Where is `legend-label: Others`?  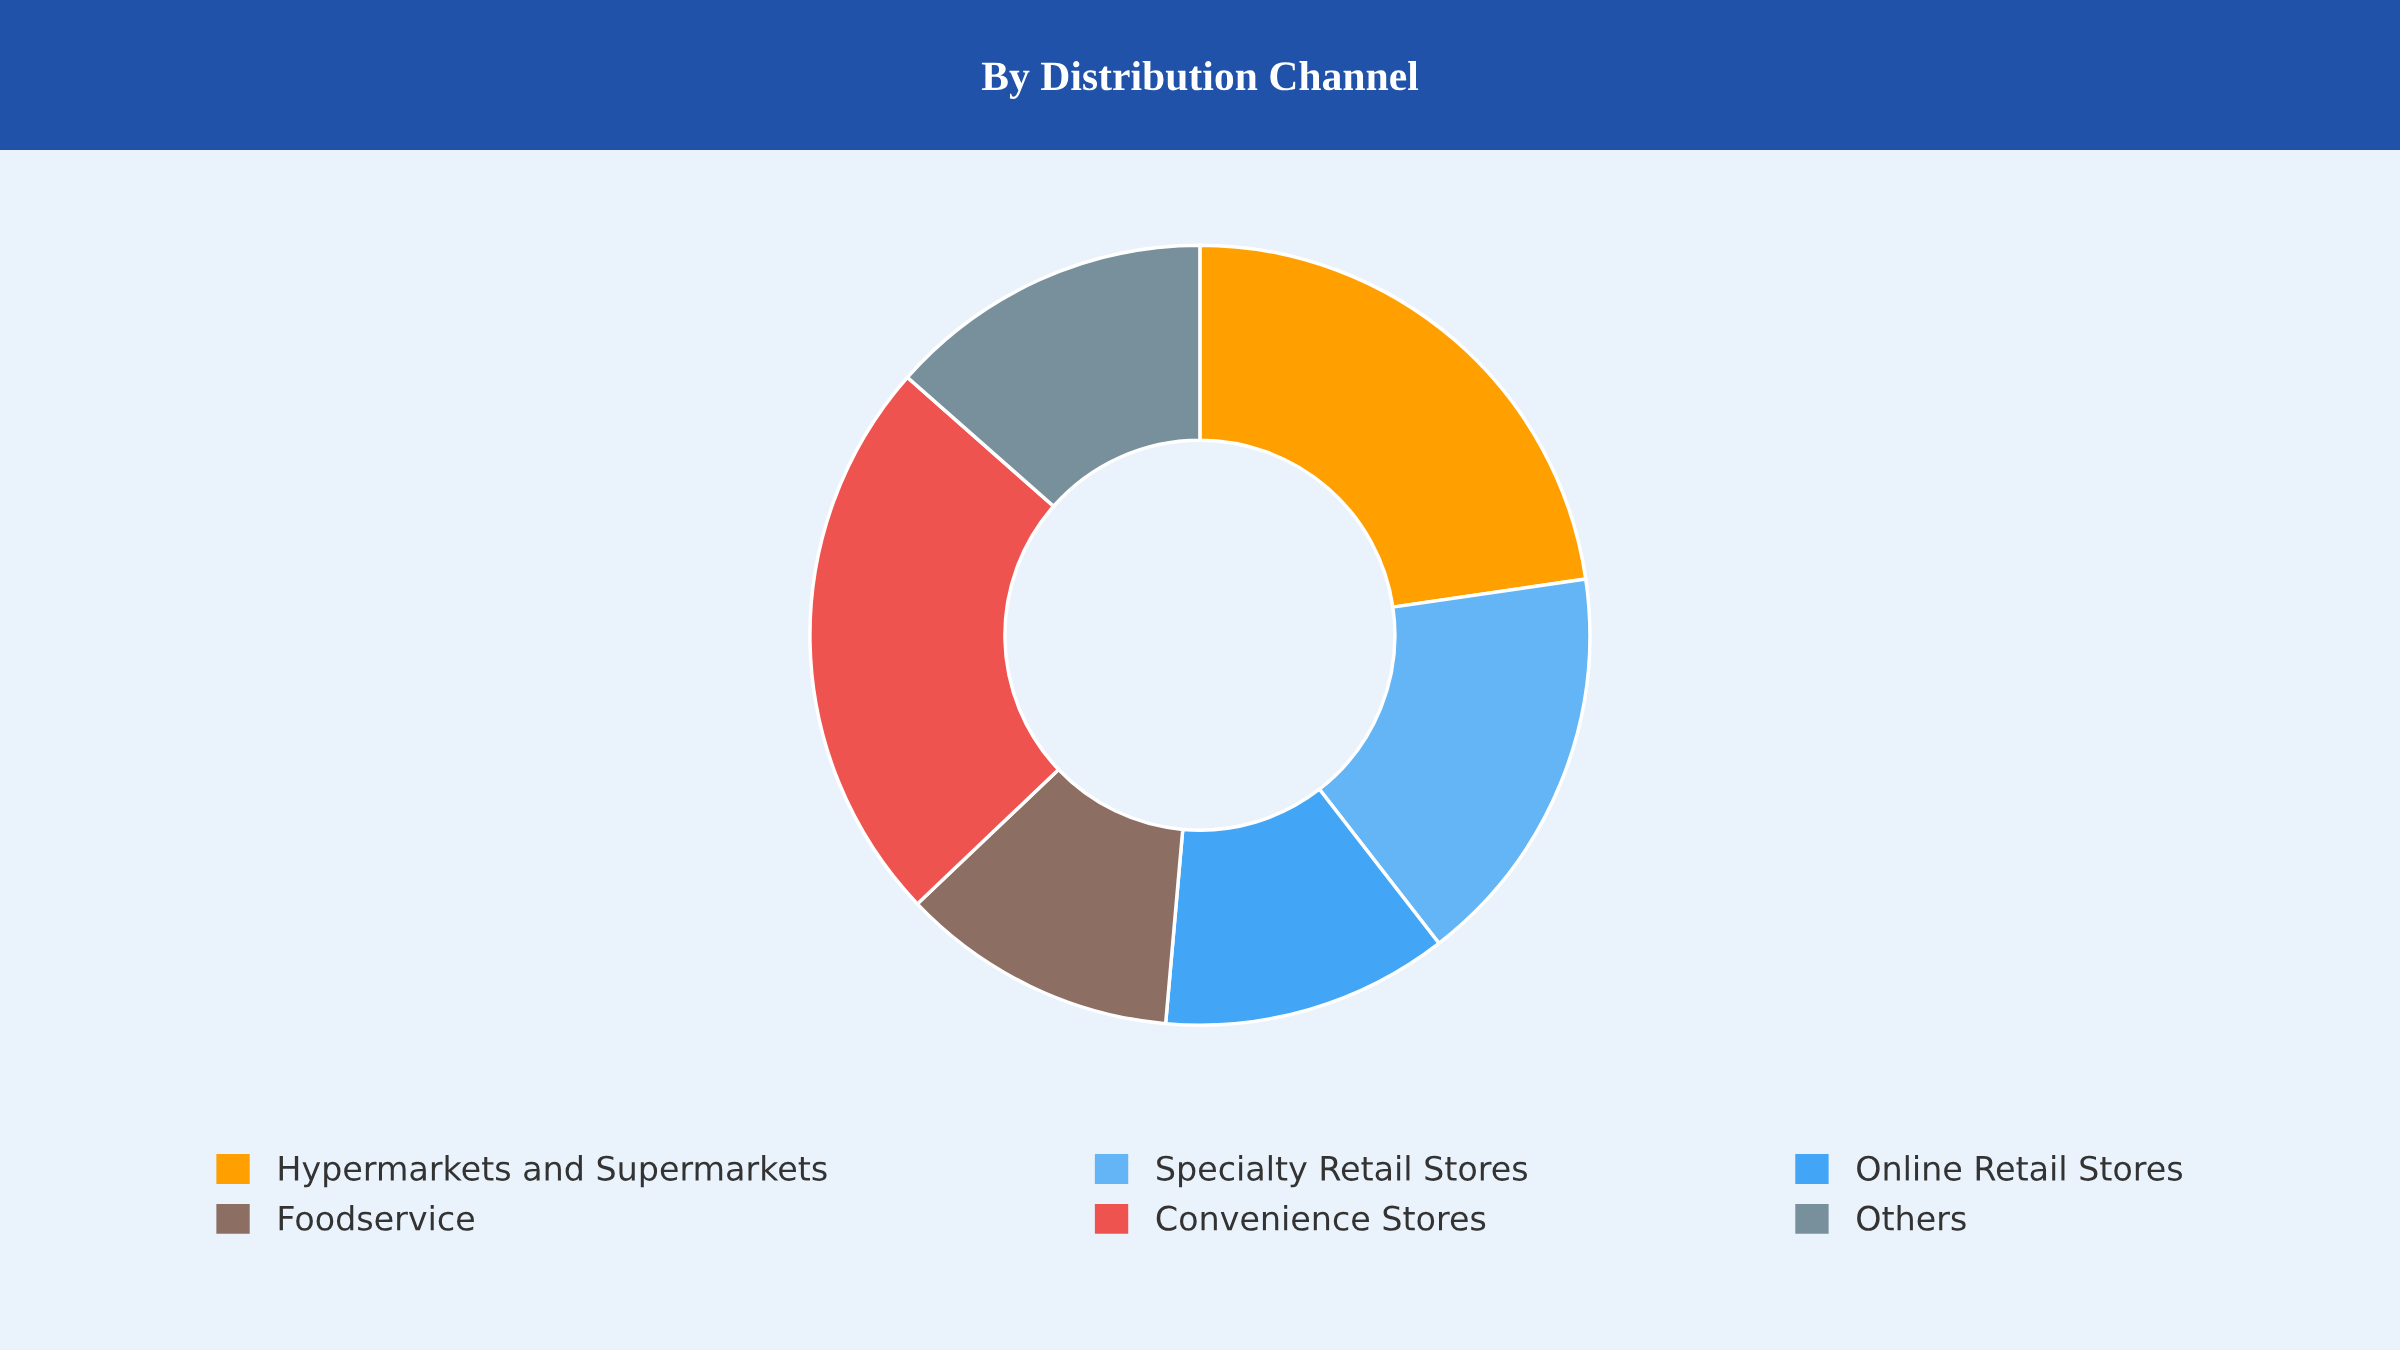
legend-label: Others is located at coordinates (1911, 1218).